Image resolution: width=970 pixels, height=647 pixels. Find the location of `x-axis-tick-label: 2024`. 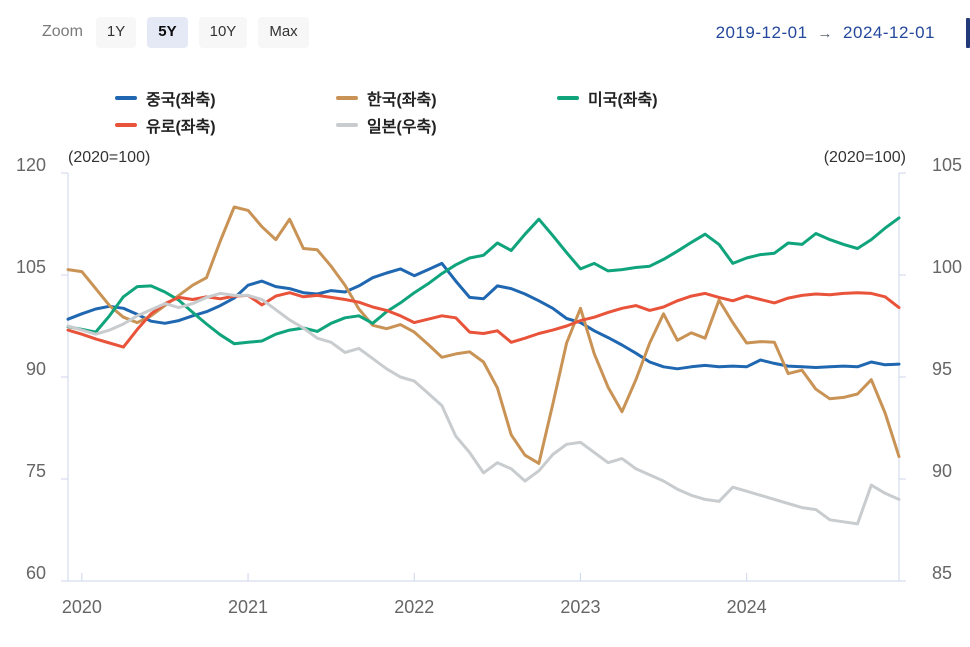

x-axis-tick-label: 2024 is located at coordinates (747, 607).